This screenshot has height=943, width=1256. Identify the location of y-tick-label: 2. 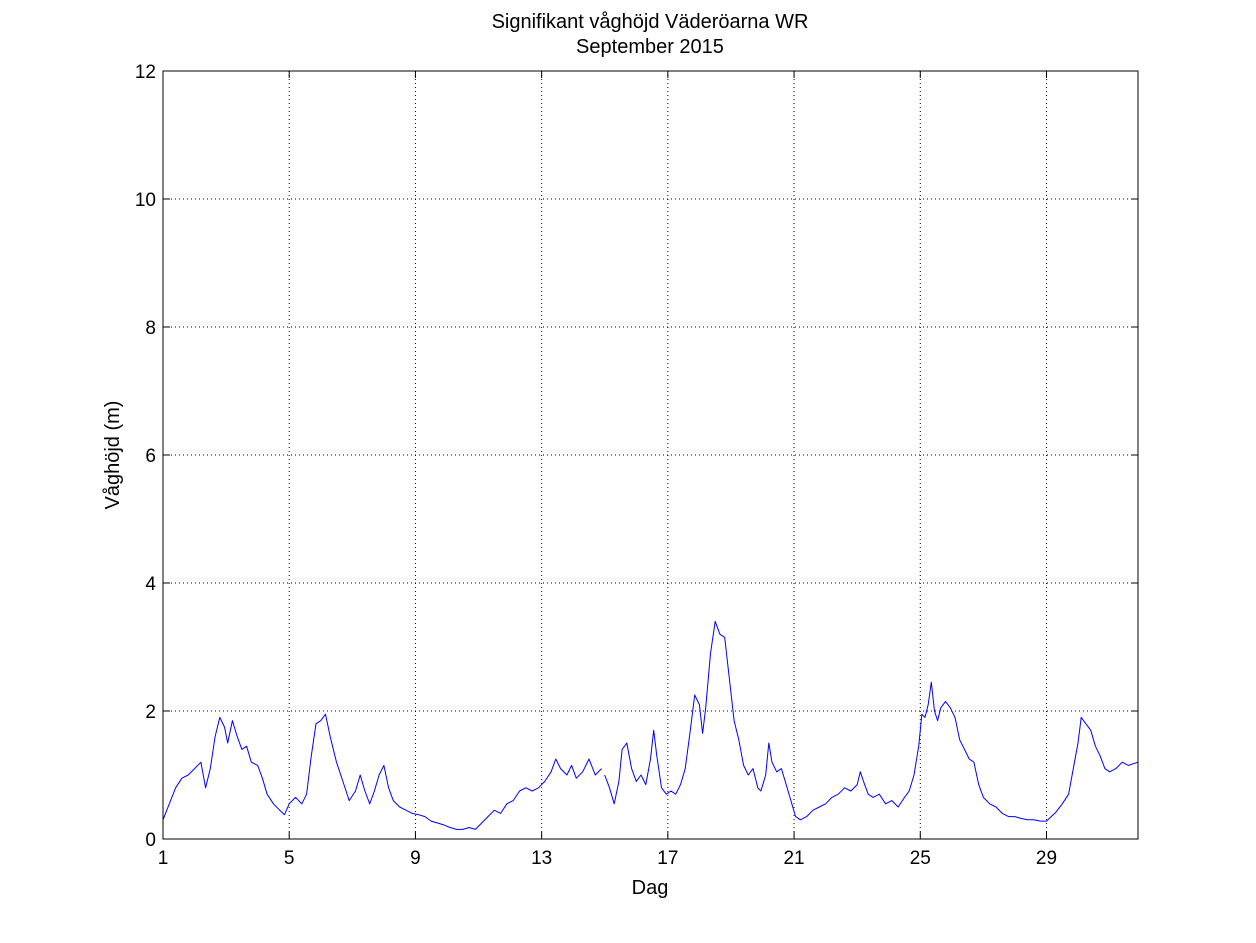
(150, 712).